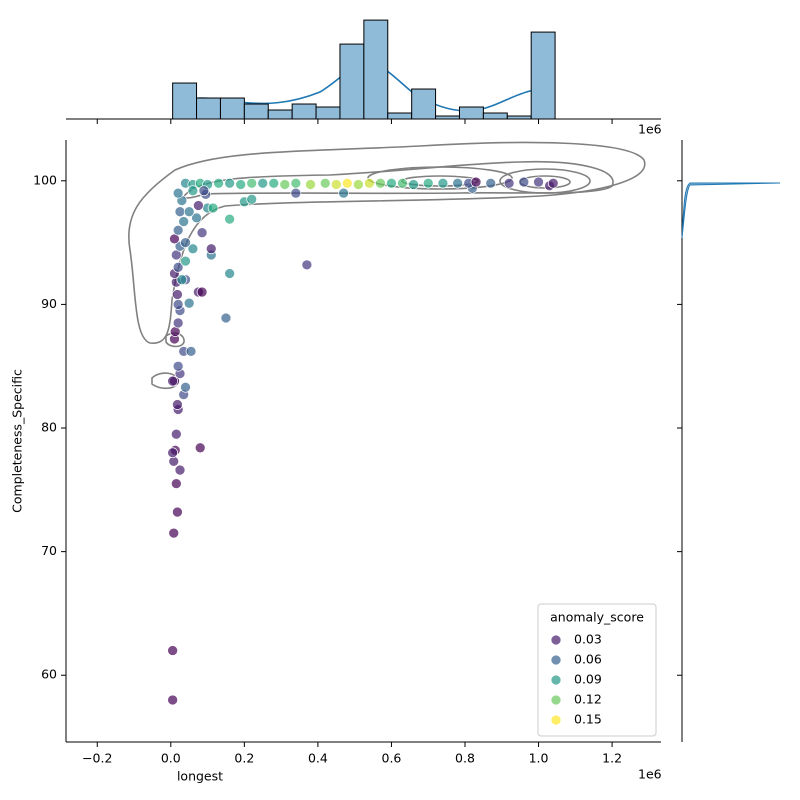 The image size is (800, 800). What do you see at coordinates (392, 758) in the screenshot?
I see `x-tick-label: 0.6` at bounding box center [392, 758].